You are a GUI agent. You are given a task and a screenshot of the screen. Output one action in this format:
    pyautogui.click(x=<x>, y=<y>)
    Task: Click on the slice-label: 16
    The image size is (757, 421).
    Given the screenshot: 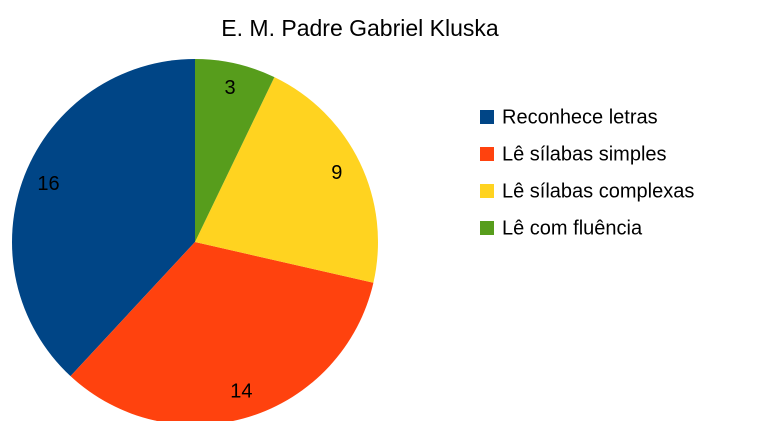 What is the action you would take?
    pyautogui.click(x=48, y=184)
    